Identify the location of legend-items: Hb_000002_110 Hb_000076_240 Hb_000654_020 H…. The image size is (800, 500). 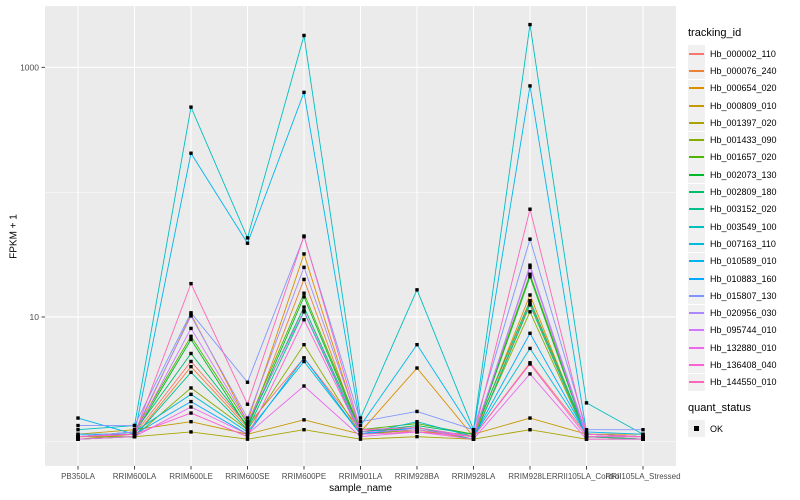
(744, 218).